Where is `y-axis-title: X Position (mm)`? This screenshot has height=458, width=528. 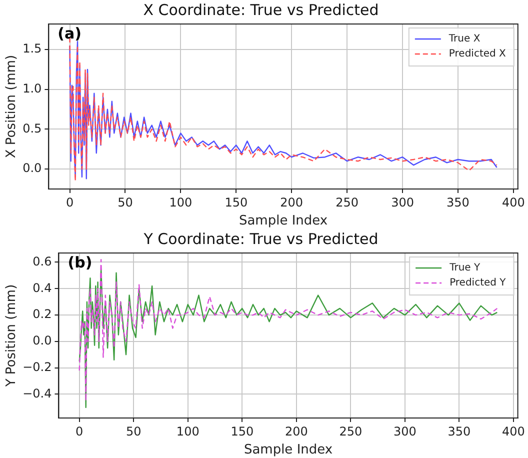 y-axis-title: X Position (mm) is located at coordinates (12, 106).